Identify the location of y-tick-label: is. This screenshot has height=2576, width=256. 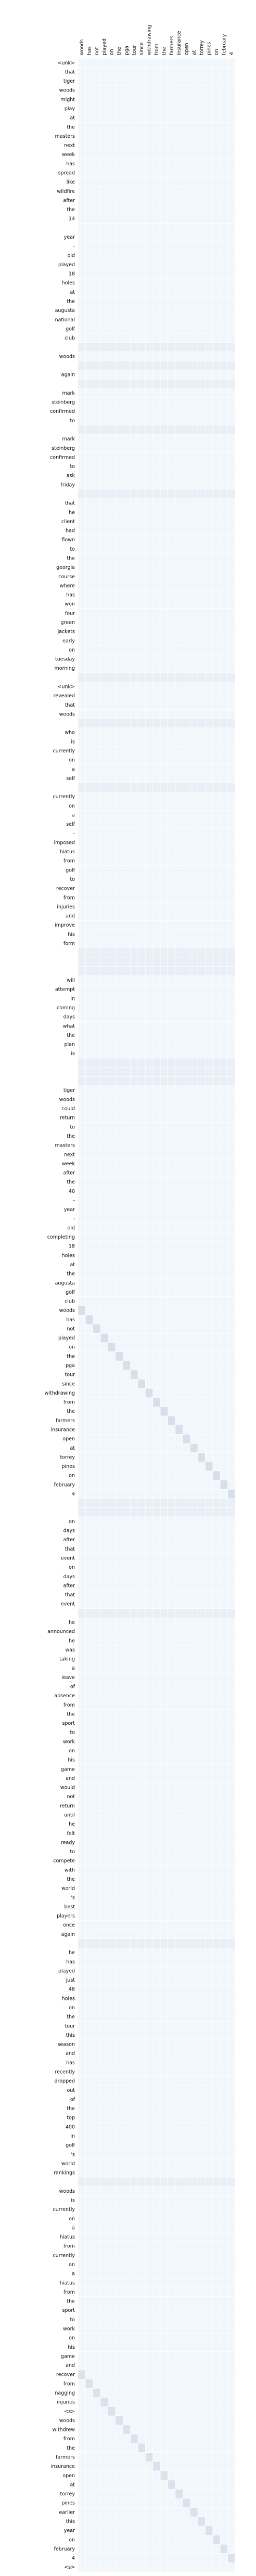
(73, 2200).